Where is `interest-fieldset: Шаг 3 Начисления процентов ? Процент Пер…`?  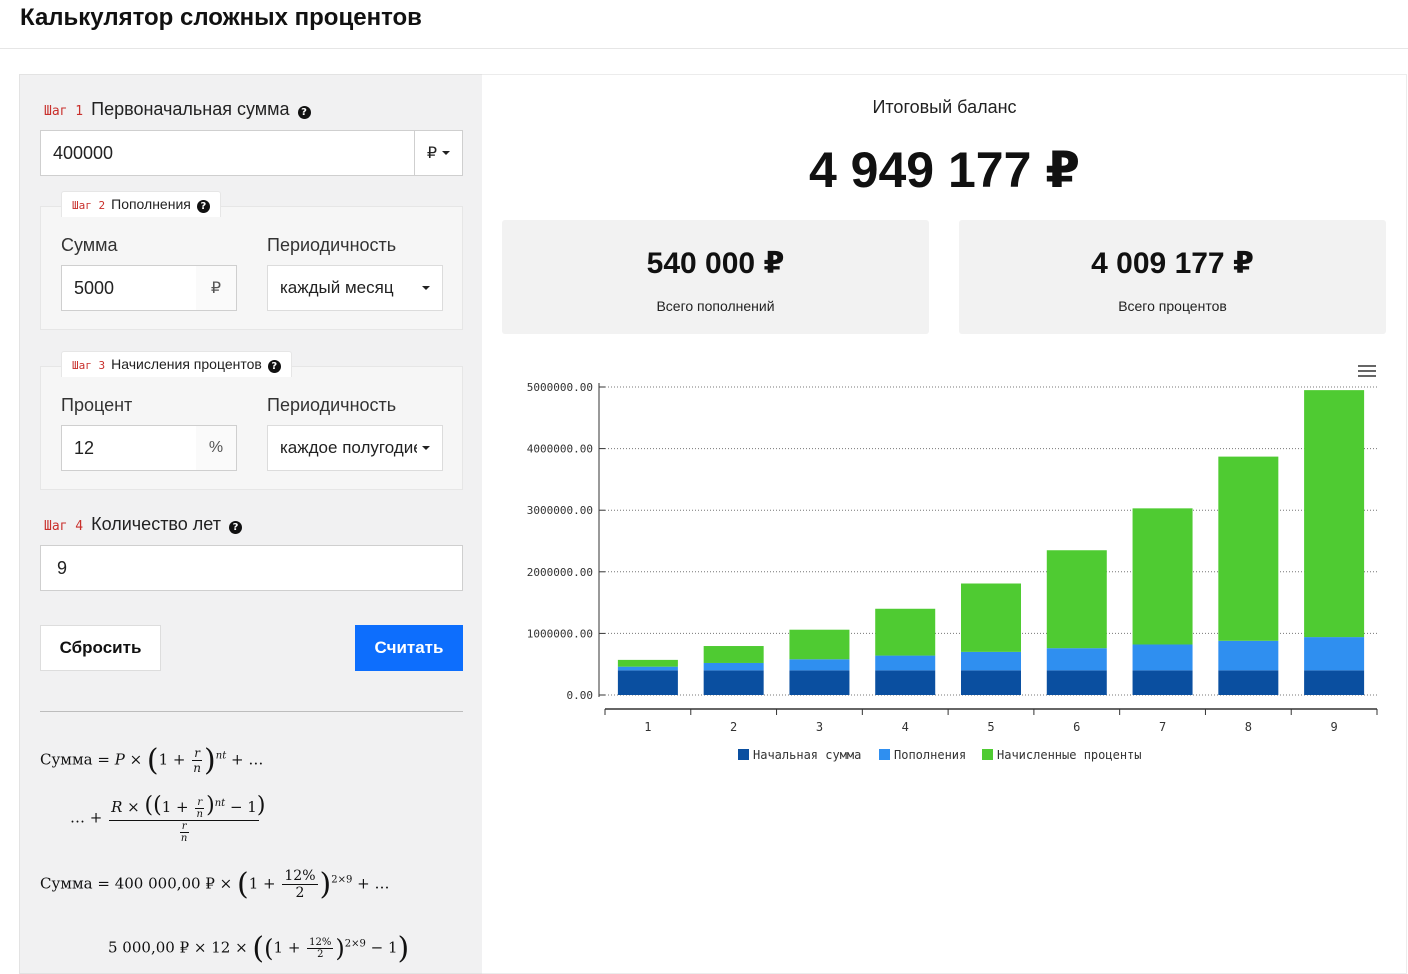 interest-fieldset: Шаг 3 Начисления процентов ? Процент Пер… is located at coordinates (251, 420).